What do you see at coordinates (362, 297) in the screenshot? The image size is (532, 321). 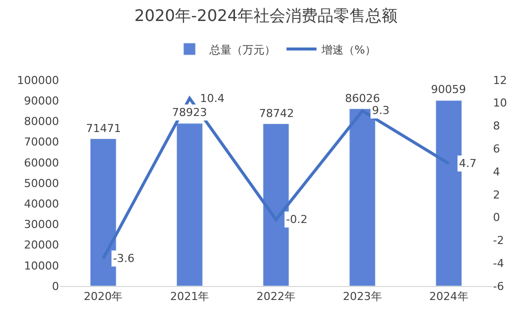 I see `x-tick-label: 2023年` at bounding box center [362, 297].